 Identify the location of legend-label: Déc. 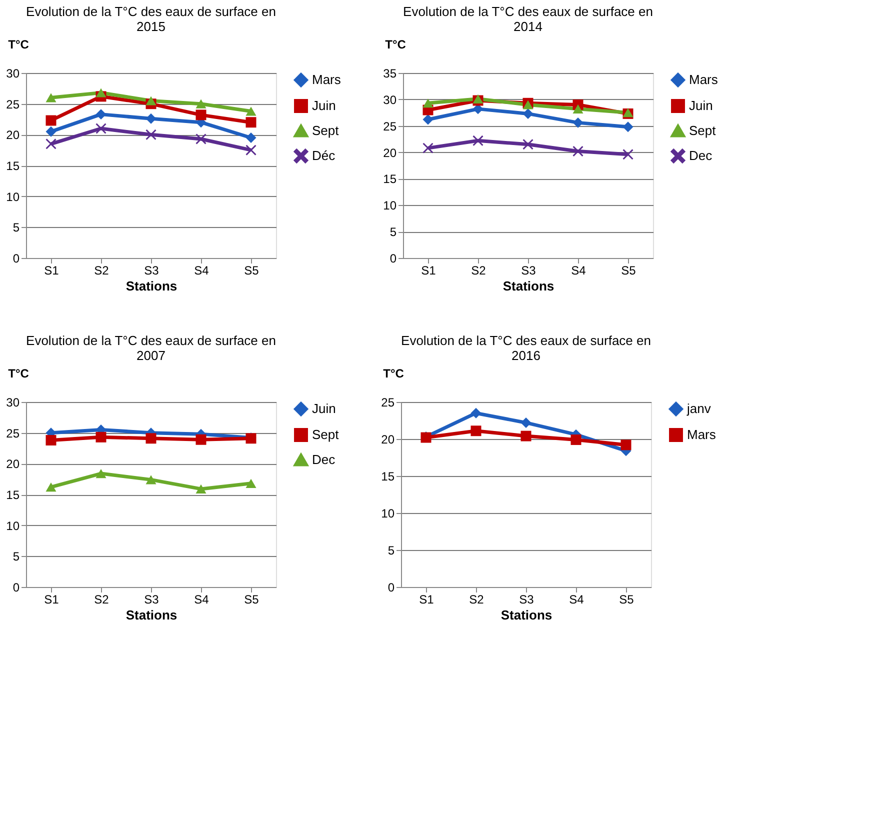
(324, 155).